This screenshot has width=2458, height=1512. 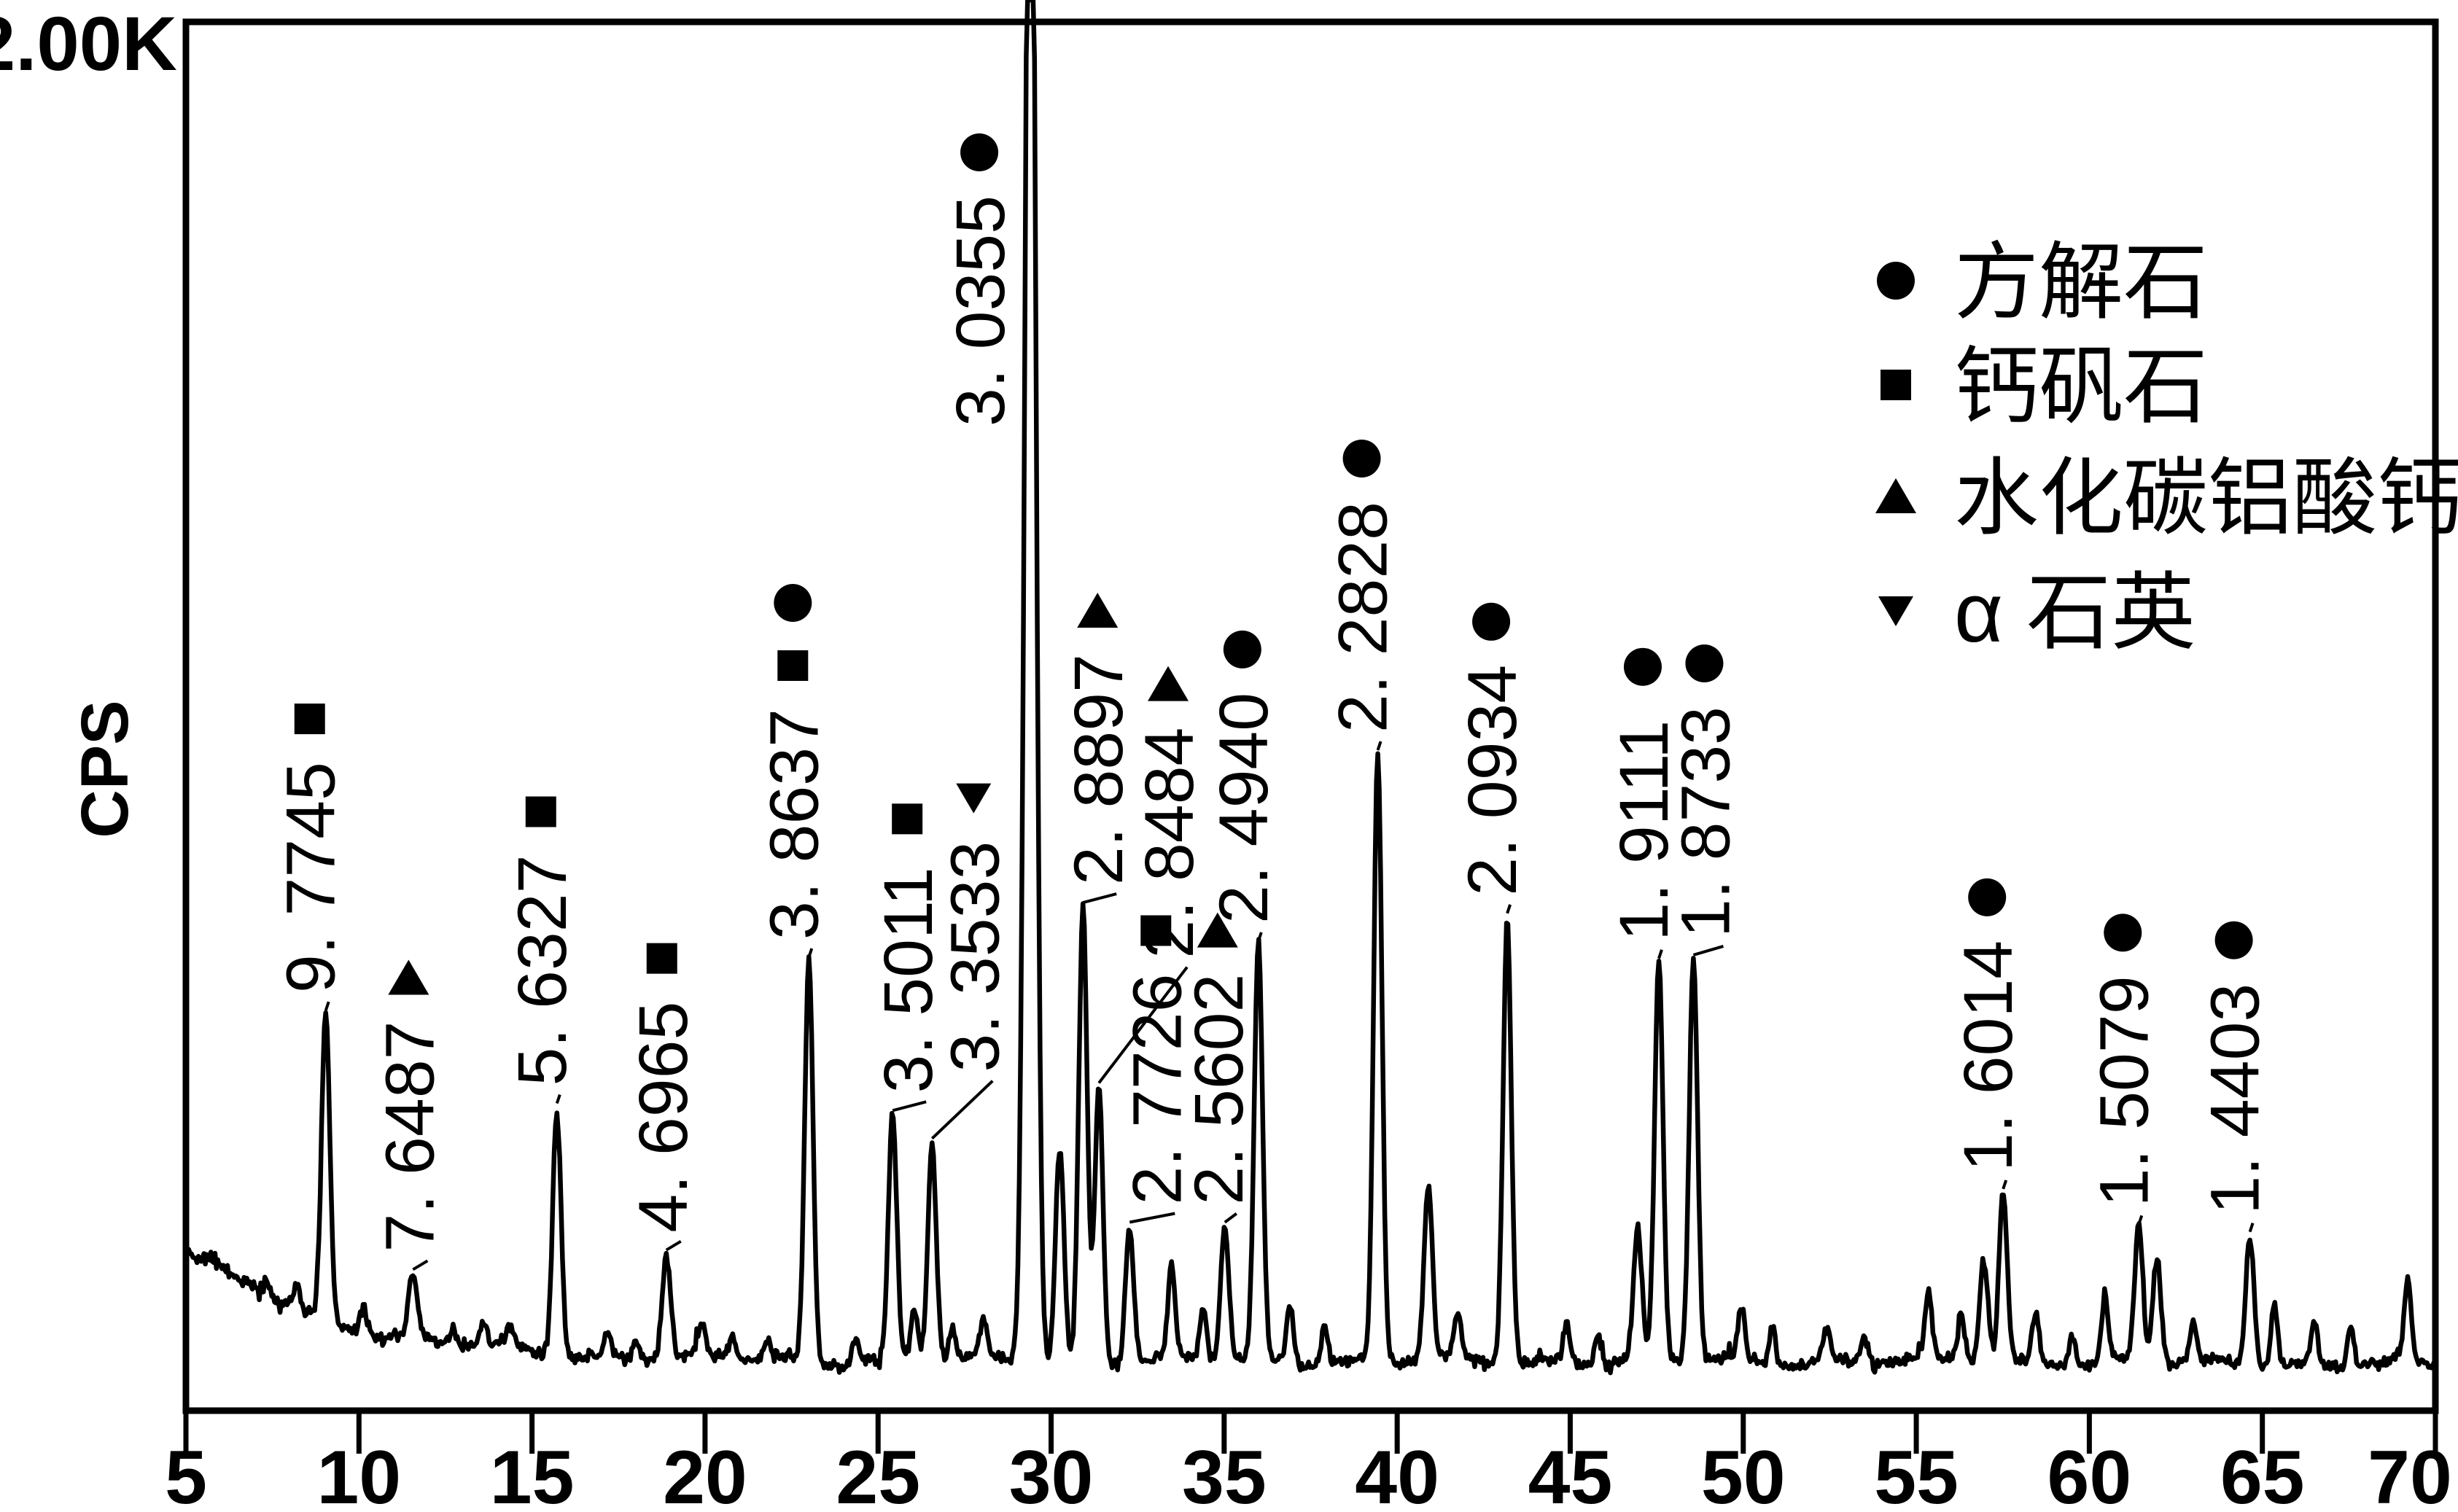 What do you see at coordinates (311, 877) in the screenshot?
I see `peak-d-spacing-label: 9. 7745` at bounding box center [311, 877].